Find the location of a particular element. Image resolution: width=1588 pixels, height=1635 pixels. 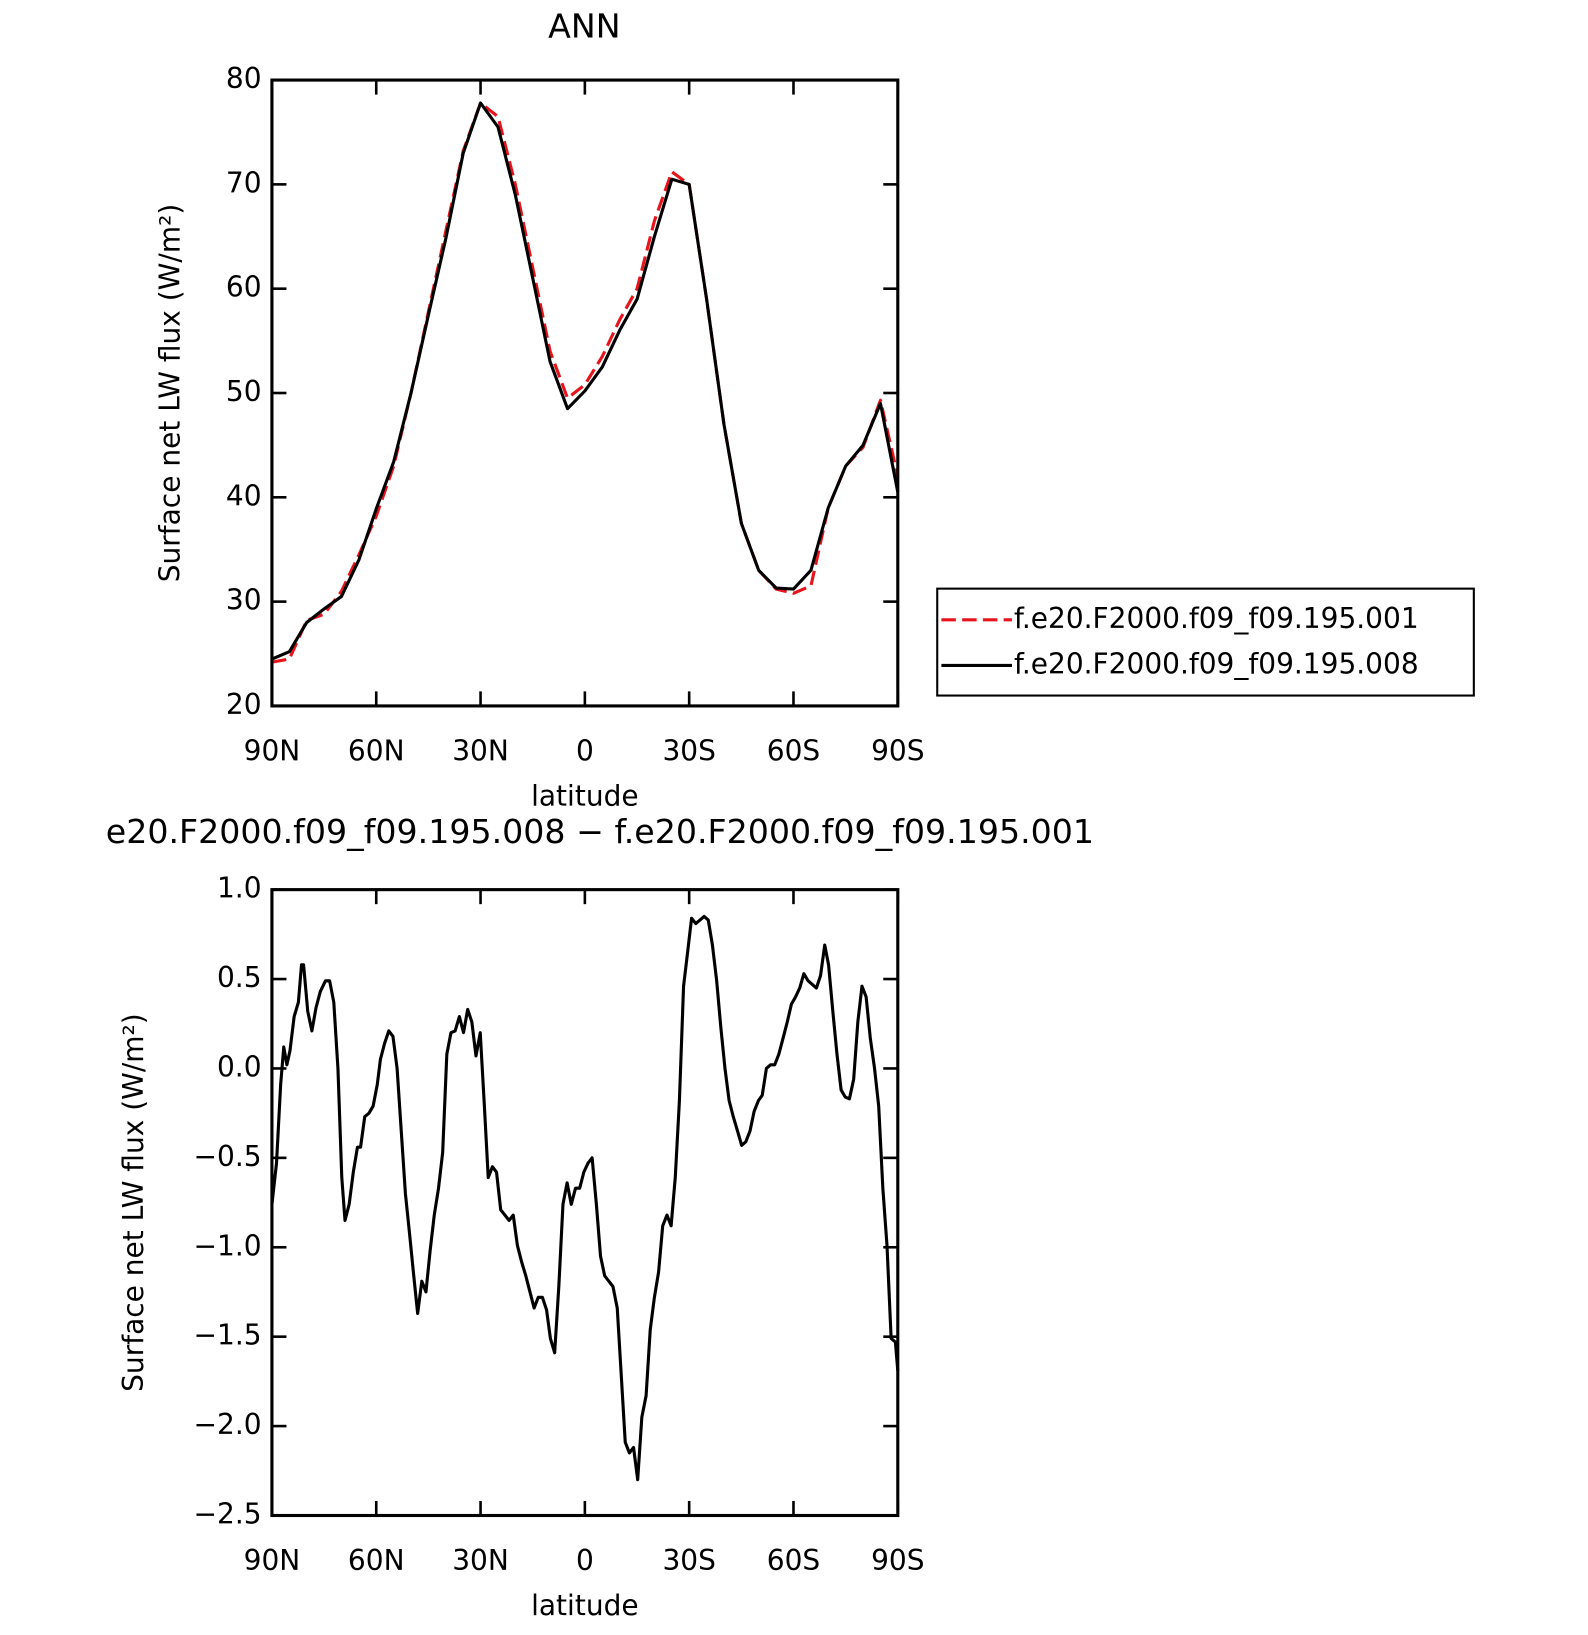

y-tick-label: −1.0 is located at coordinates (228, 1245).